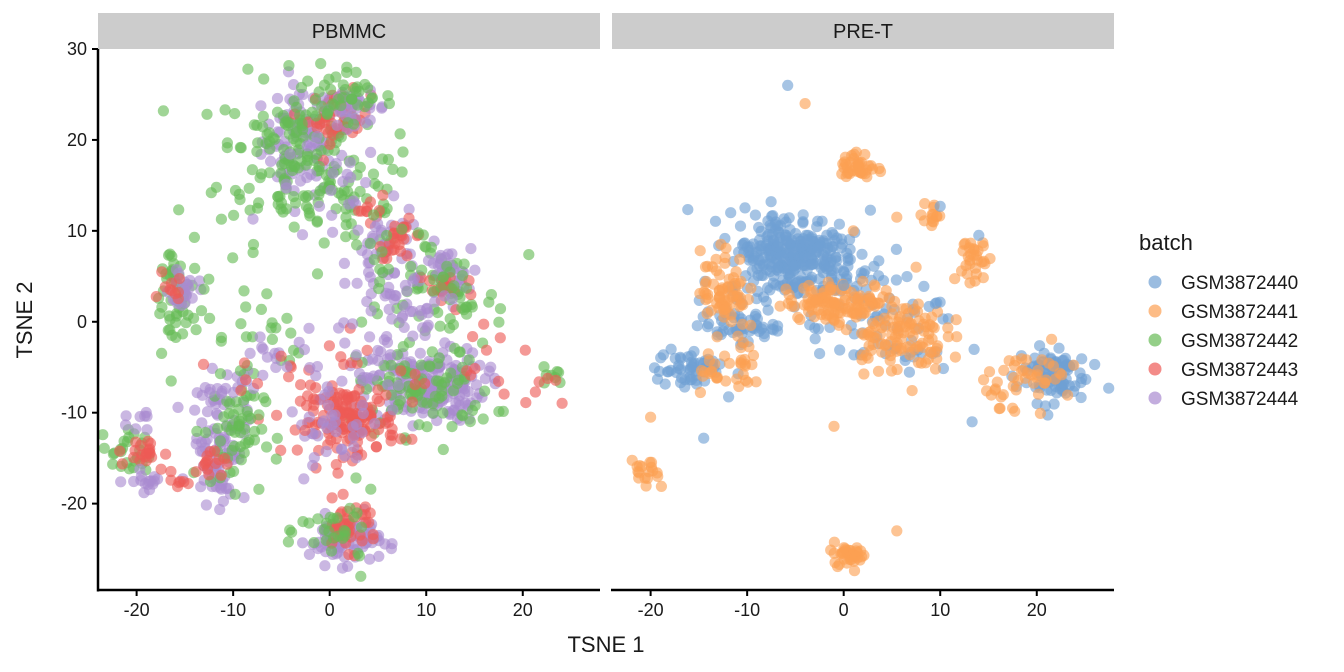 This screenshot has width=1344, height=672. What do you see at coordinates (1239, 370) in the screenshot?
I see `legend-label: GSM3872443` at bounding box center [1239, 370].